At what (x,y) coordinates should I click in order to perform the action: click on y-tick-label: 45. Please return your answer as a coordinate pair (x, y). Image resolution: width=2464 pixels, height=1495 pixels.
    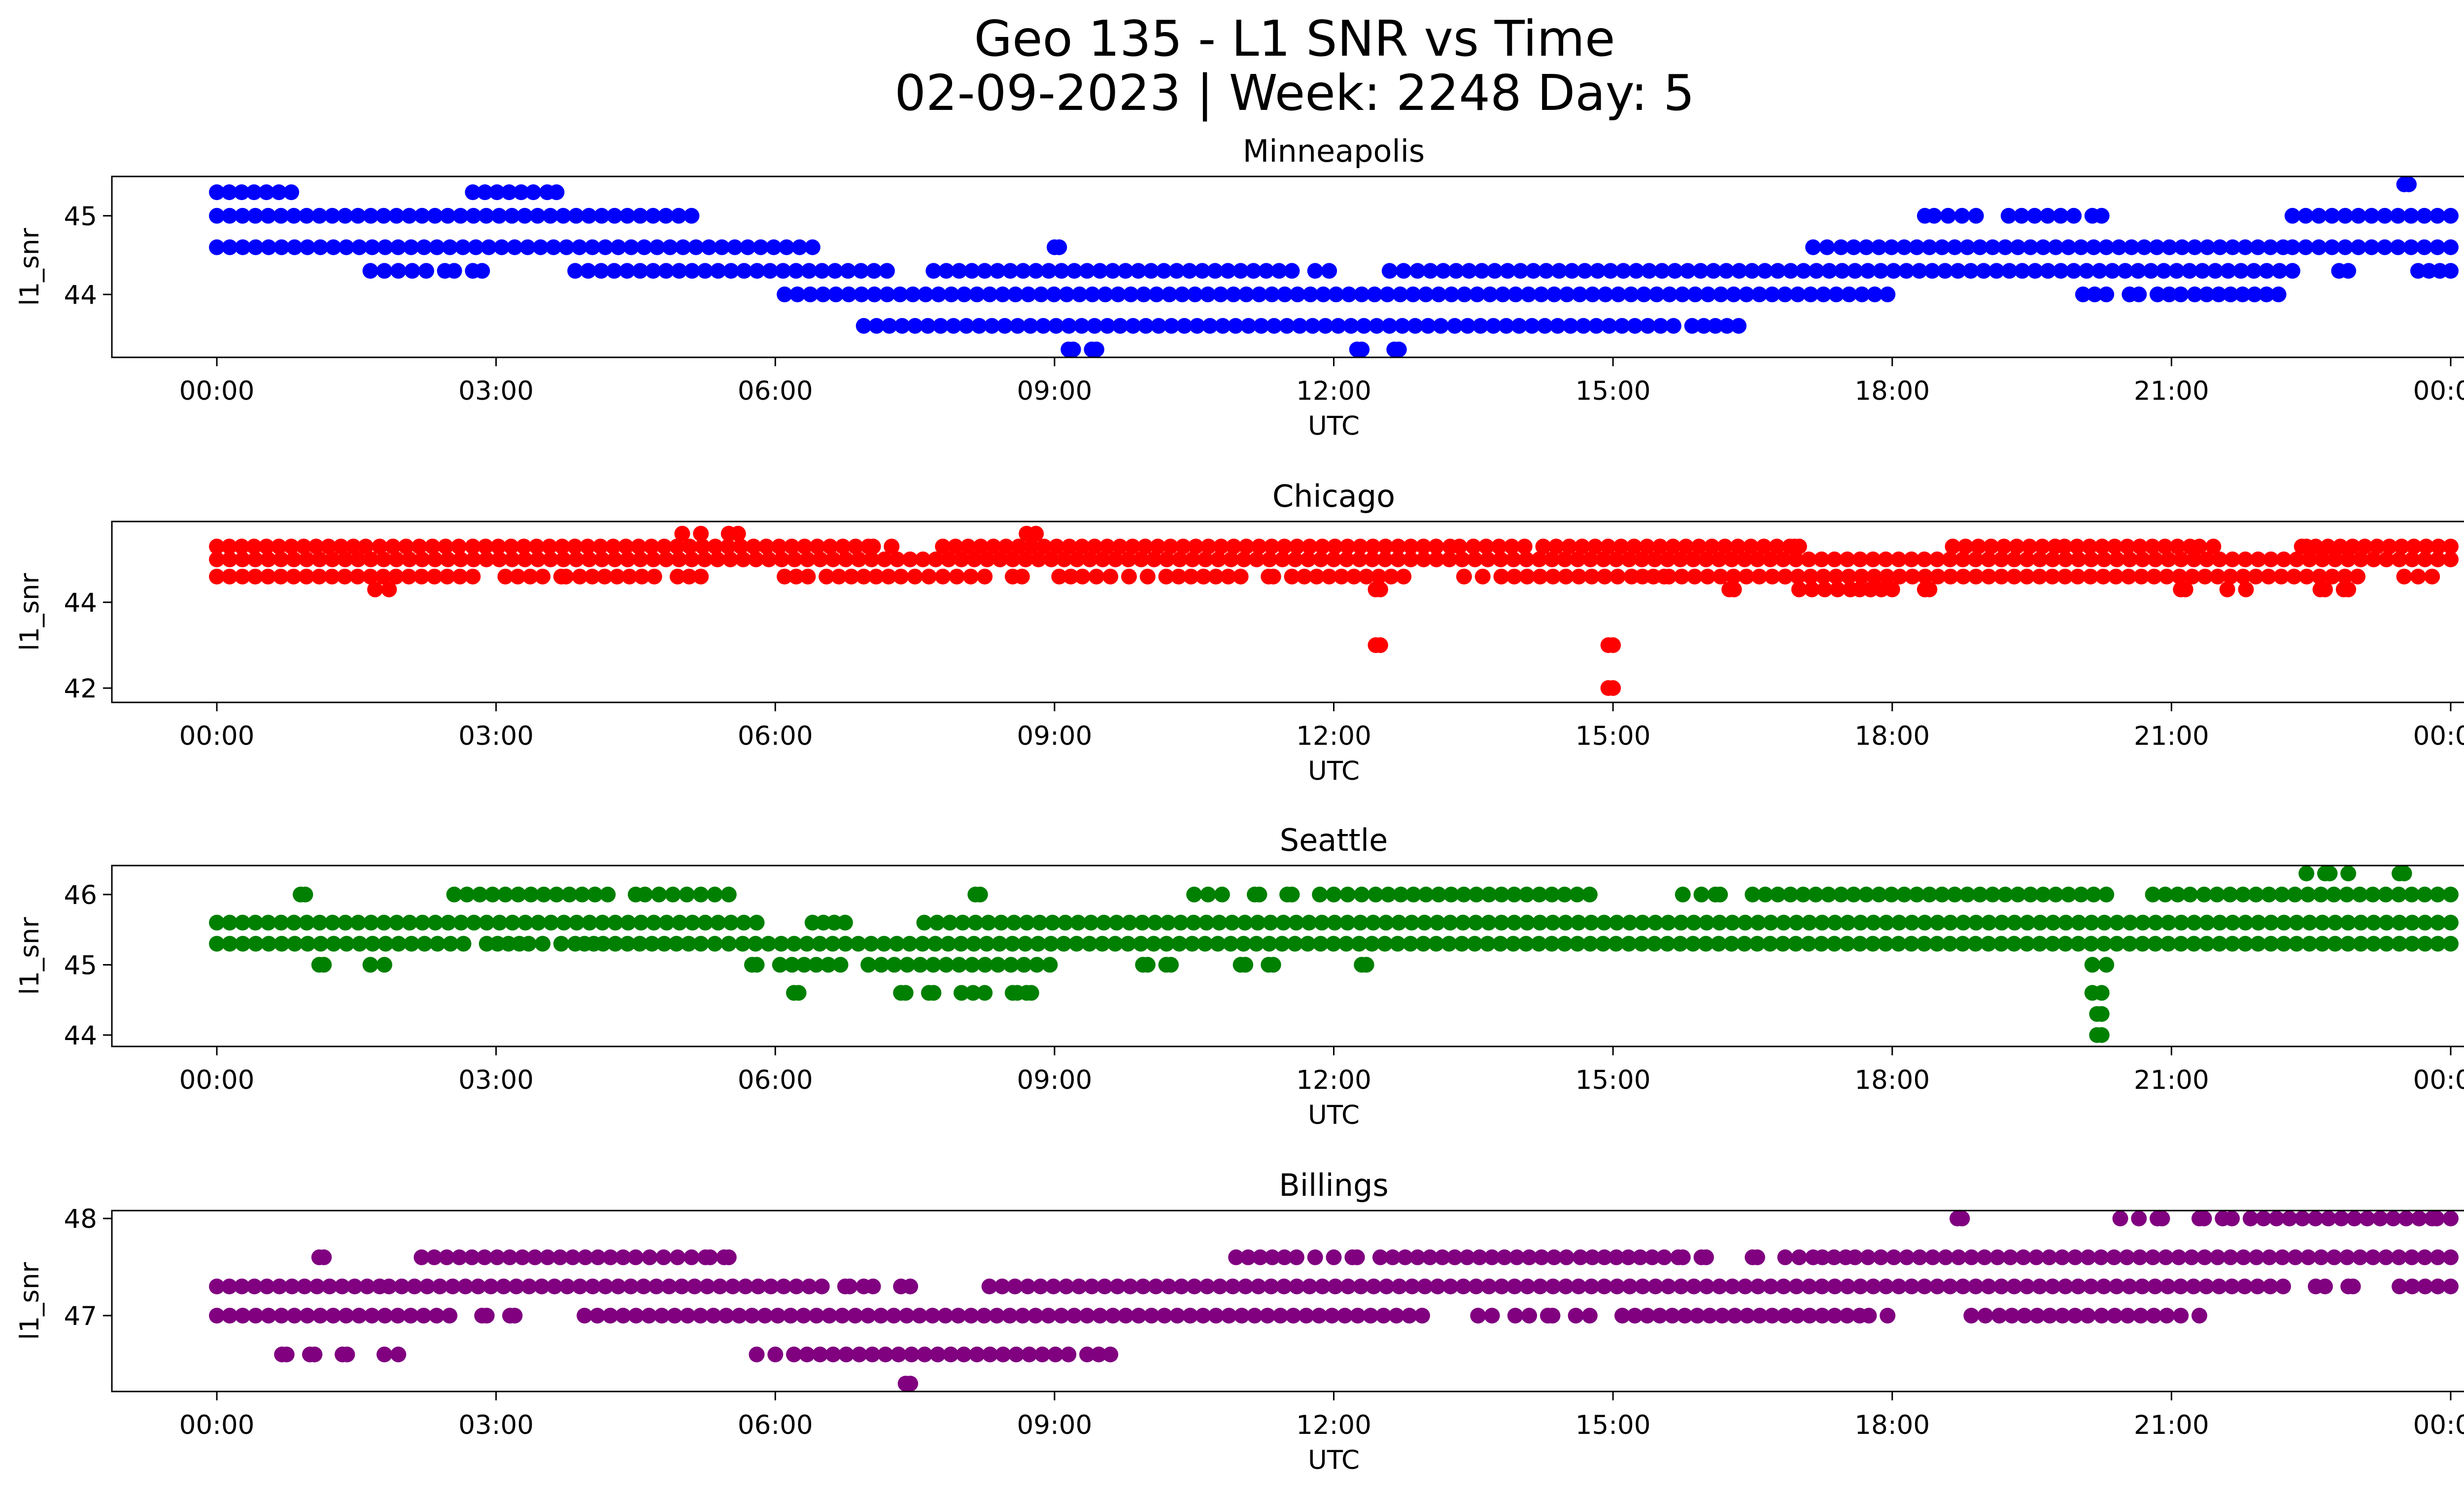
    Looking at the image, I should click on (80, 217).